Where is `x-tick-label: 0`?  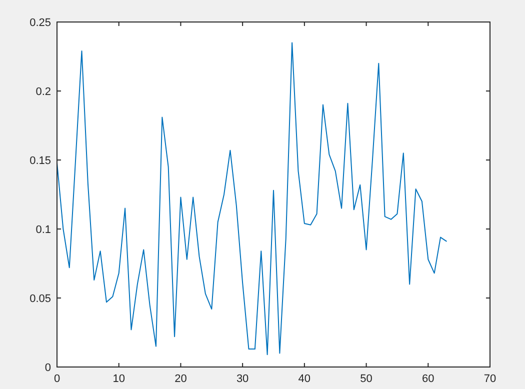
x-tick-label: 0 is located at coordinates (57, 379).